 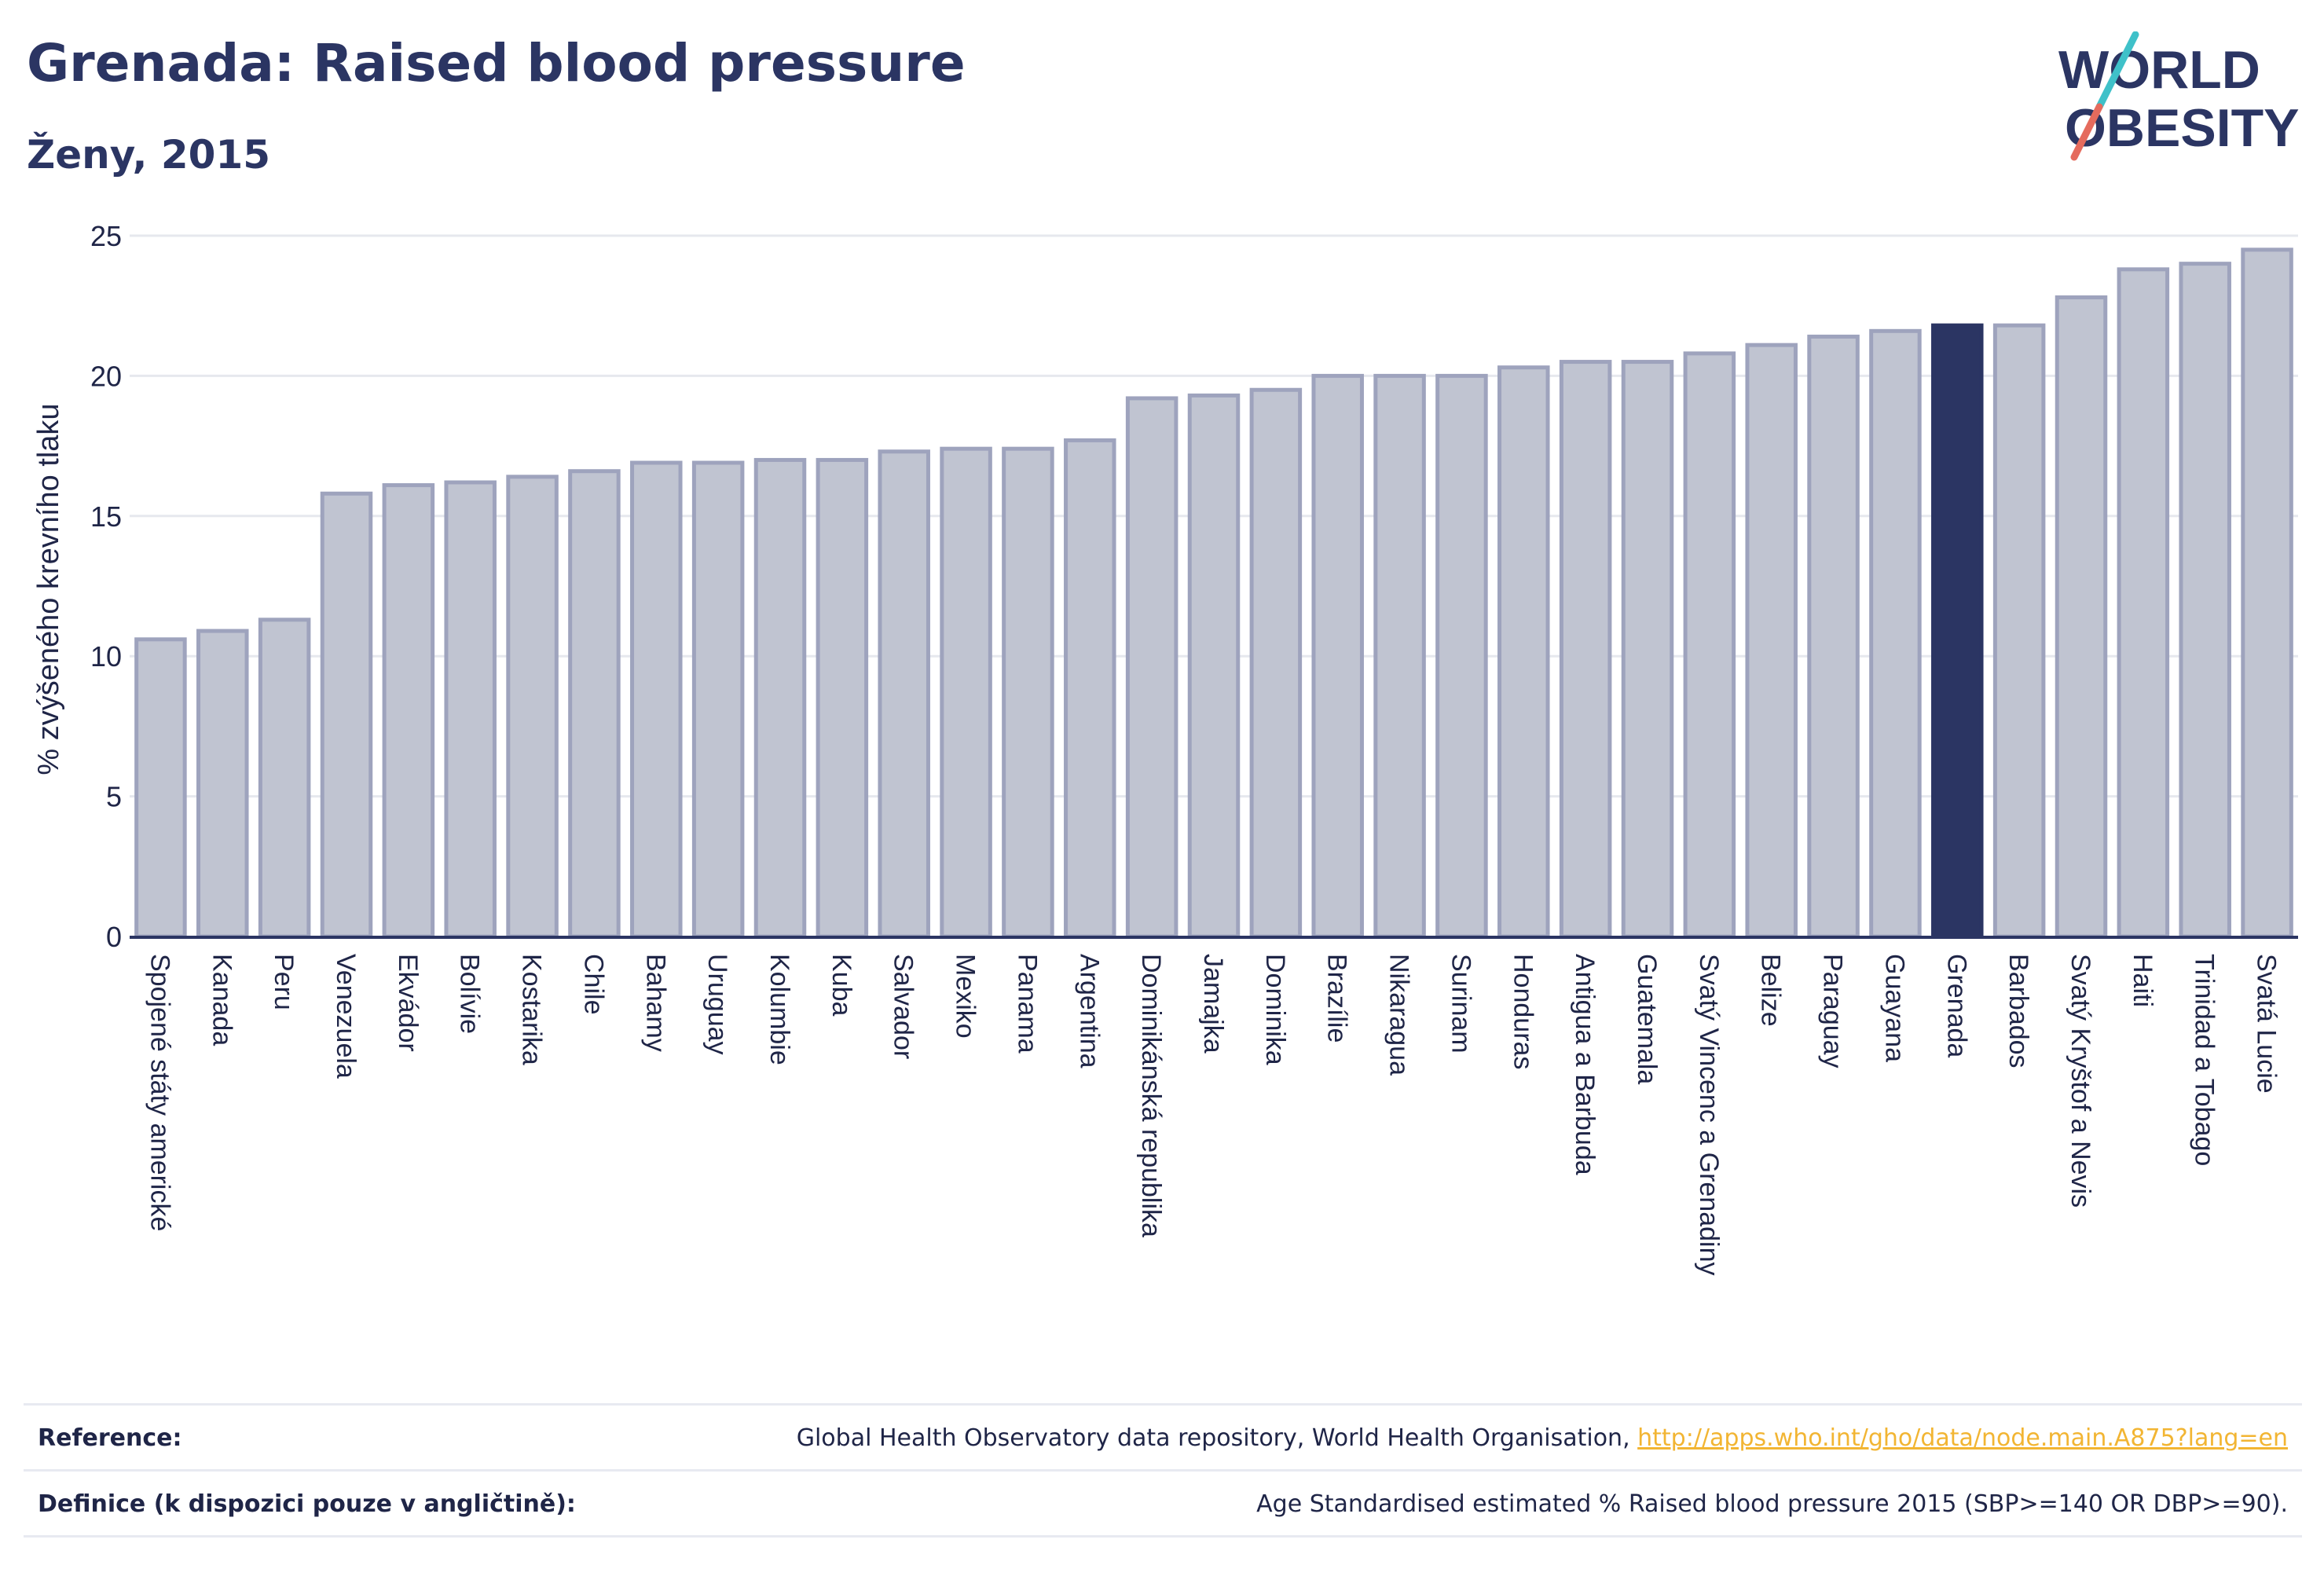 I want to click on bar-bahamy, so click(x=656, y=699).